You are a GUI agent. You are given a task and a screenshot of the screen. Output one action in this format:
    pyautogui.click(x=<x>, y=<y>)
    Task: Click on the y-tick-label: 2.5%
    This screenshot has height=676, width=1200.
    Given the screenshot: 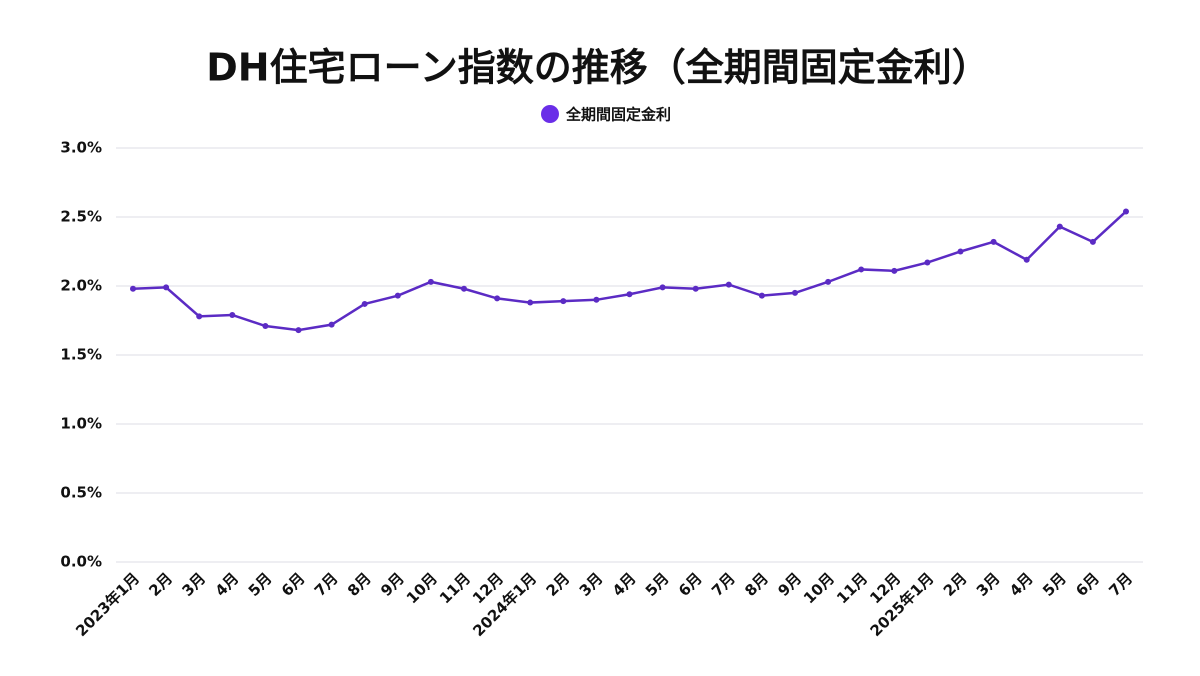 What is the action you would take?
    pyautogui.click(x=81, y=217)
    